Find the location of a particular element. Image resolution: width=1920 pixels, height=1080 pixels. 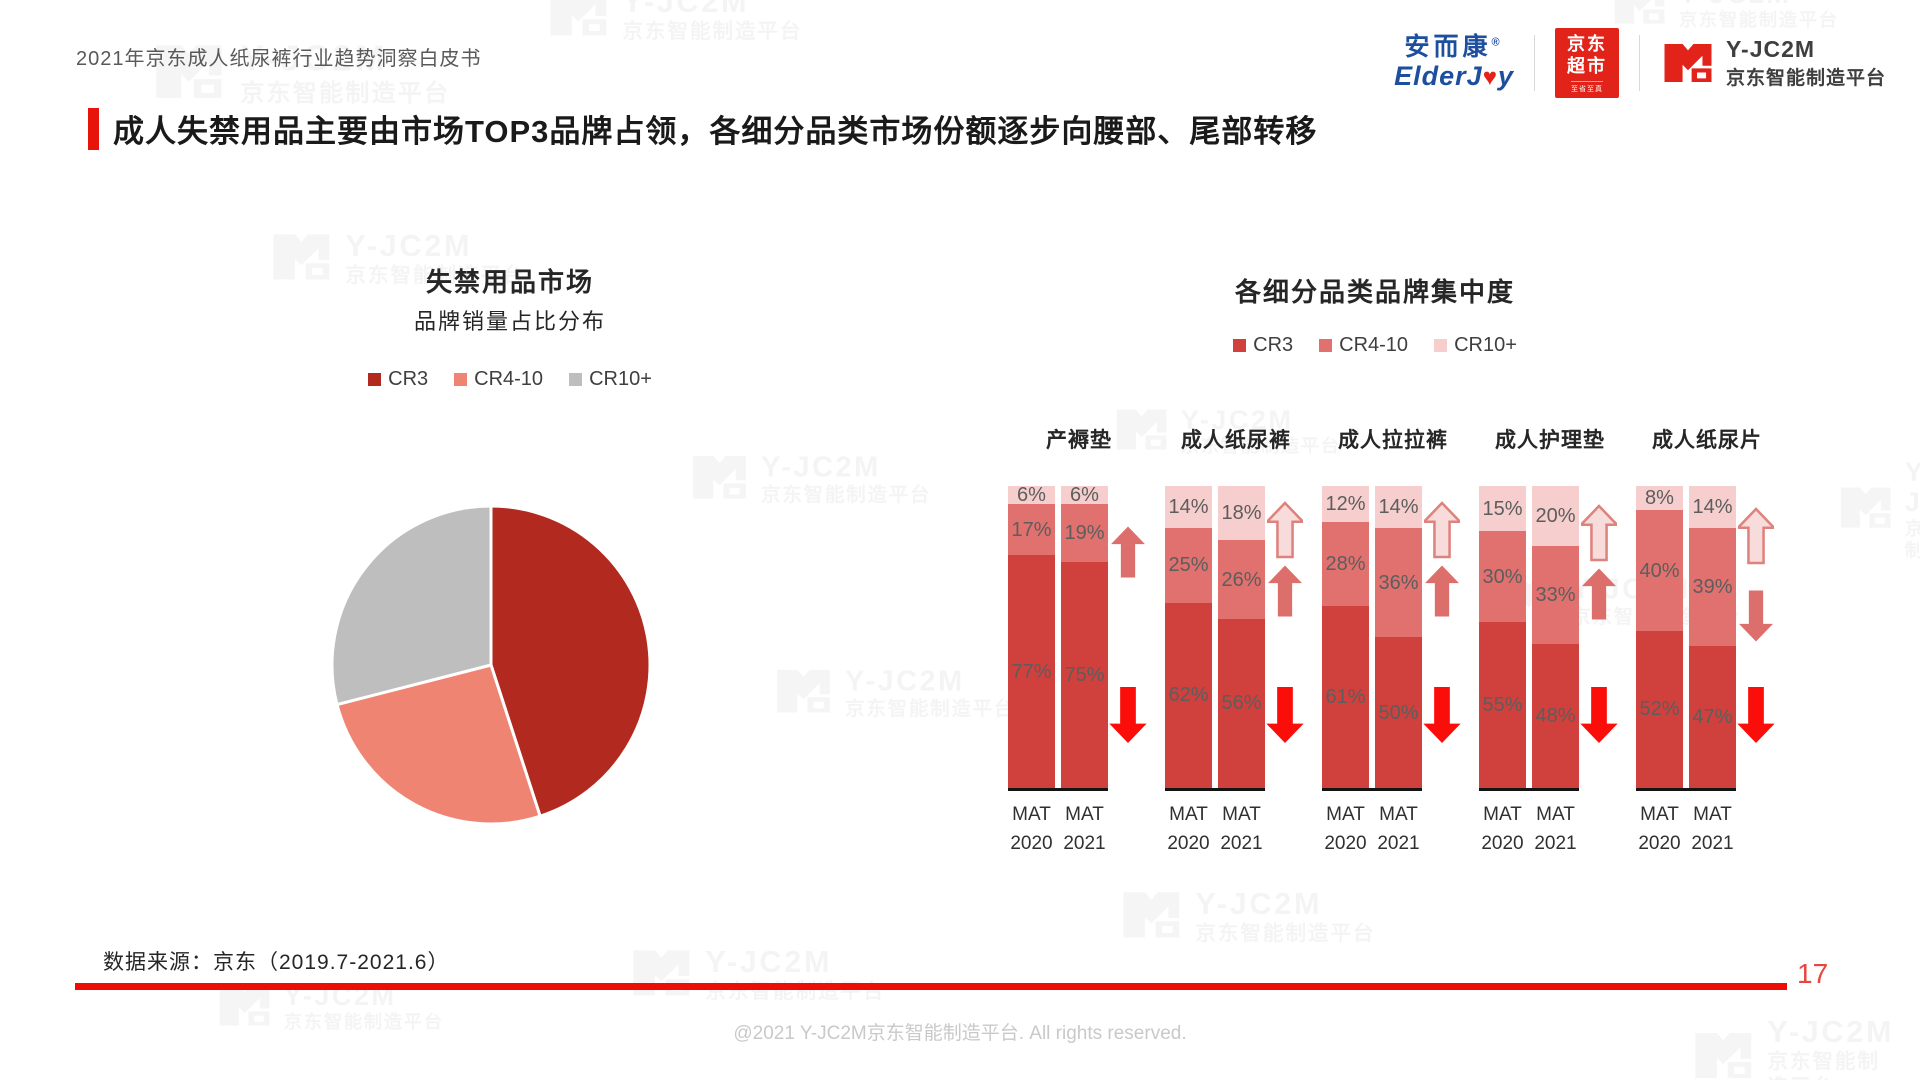

page-title: 成人失禁用品主要由市场TOP3品牌占领，各细分品类市场份额逐步向腰部、尾部转移 is located at coordinates (715, 131).